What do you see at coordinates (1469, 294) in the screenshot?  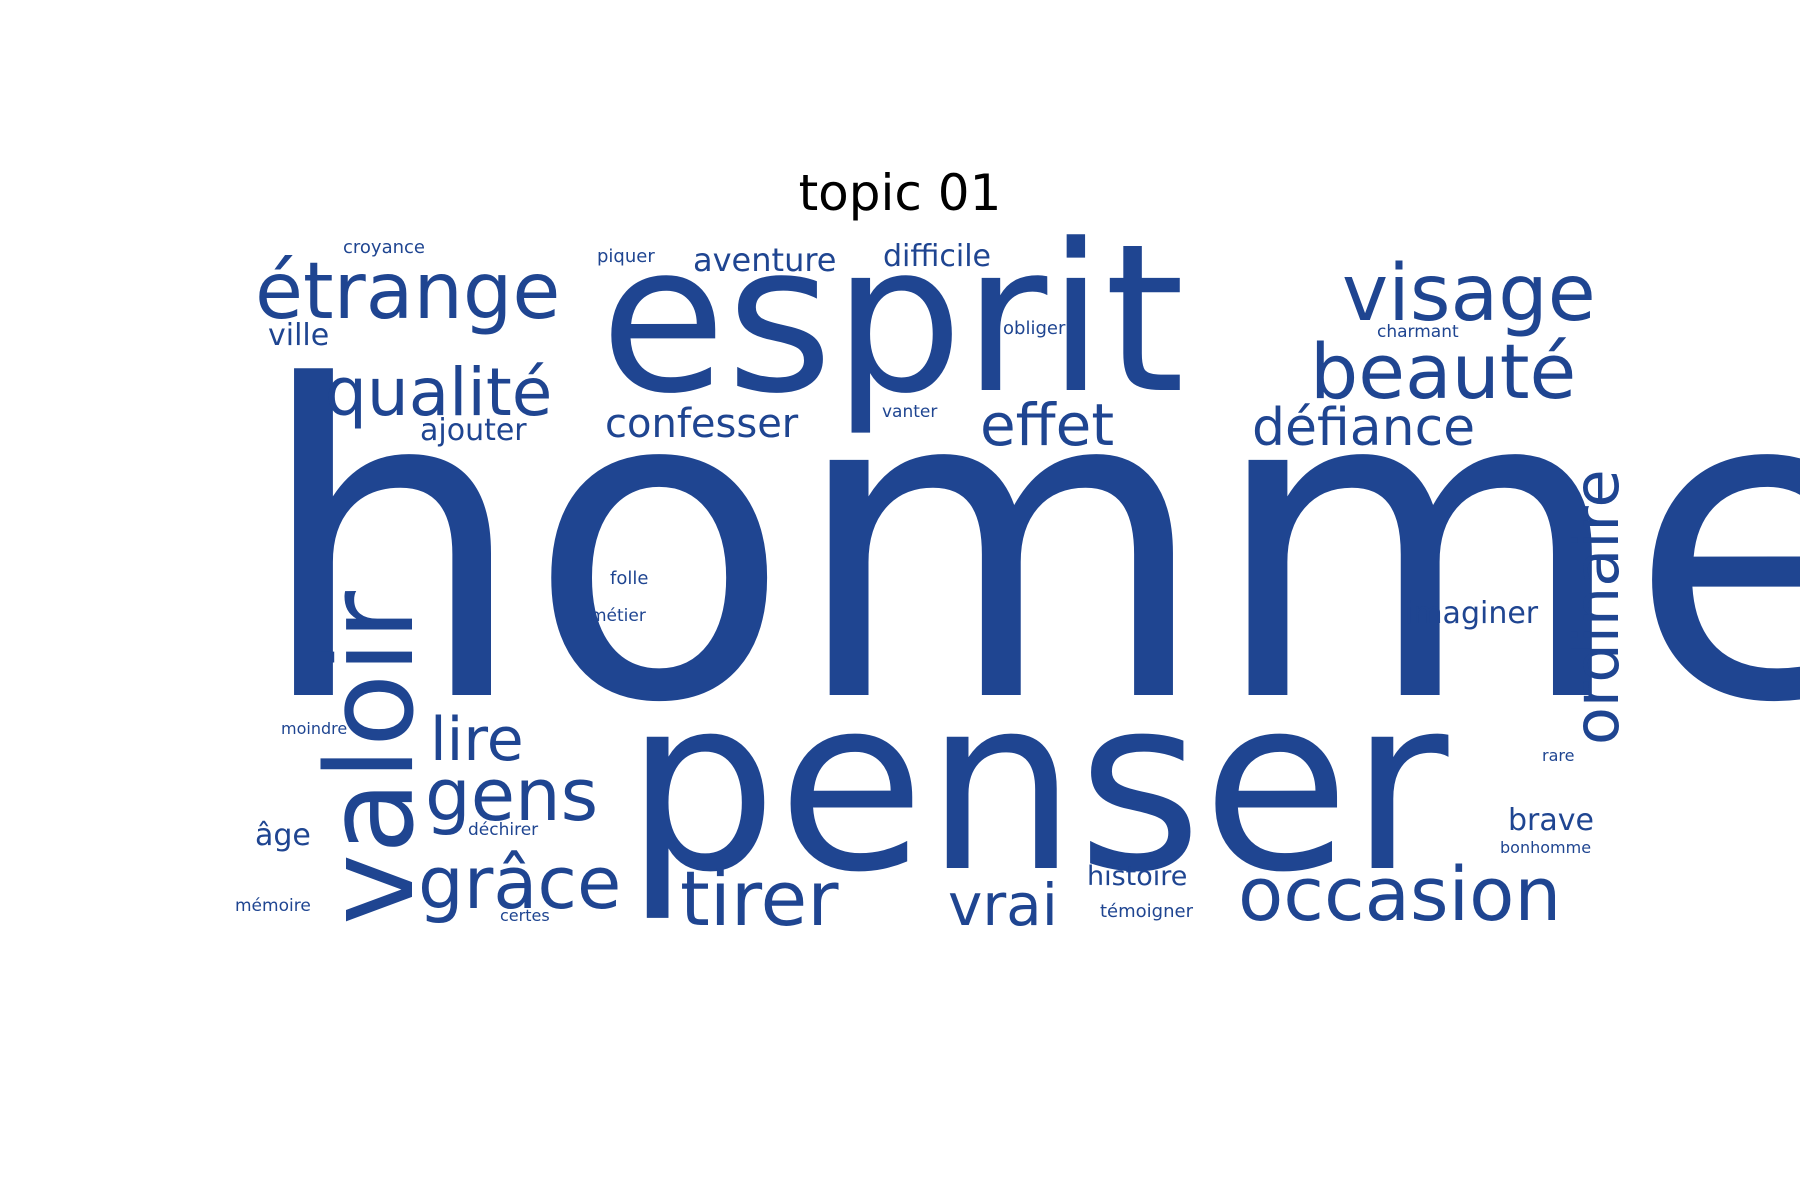 I see `word-visage: visage` at bounding box center [1469, 294].